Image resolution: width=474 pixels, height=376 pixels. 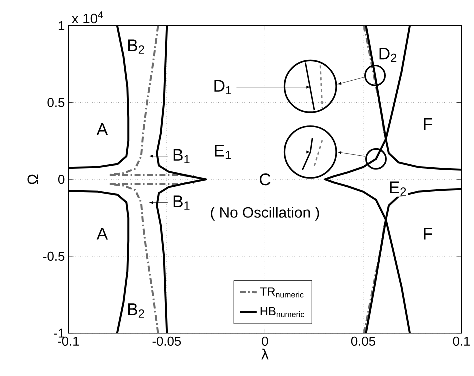 I want to click on annotation: D$_{1}$, so click(x=223, y=87).